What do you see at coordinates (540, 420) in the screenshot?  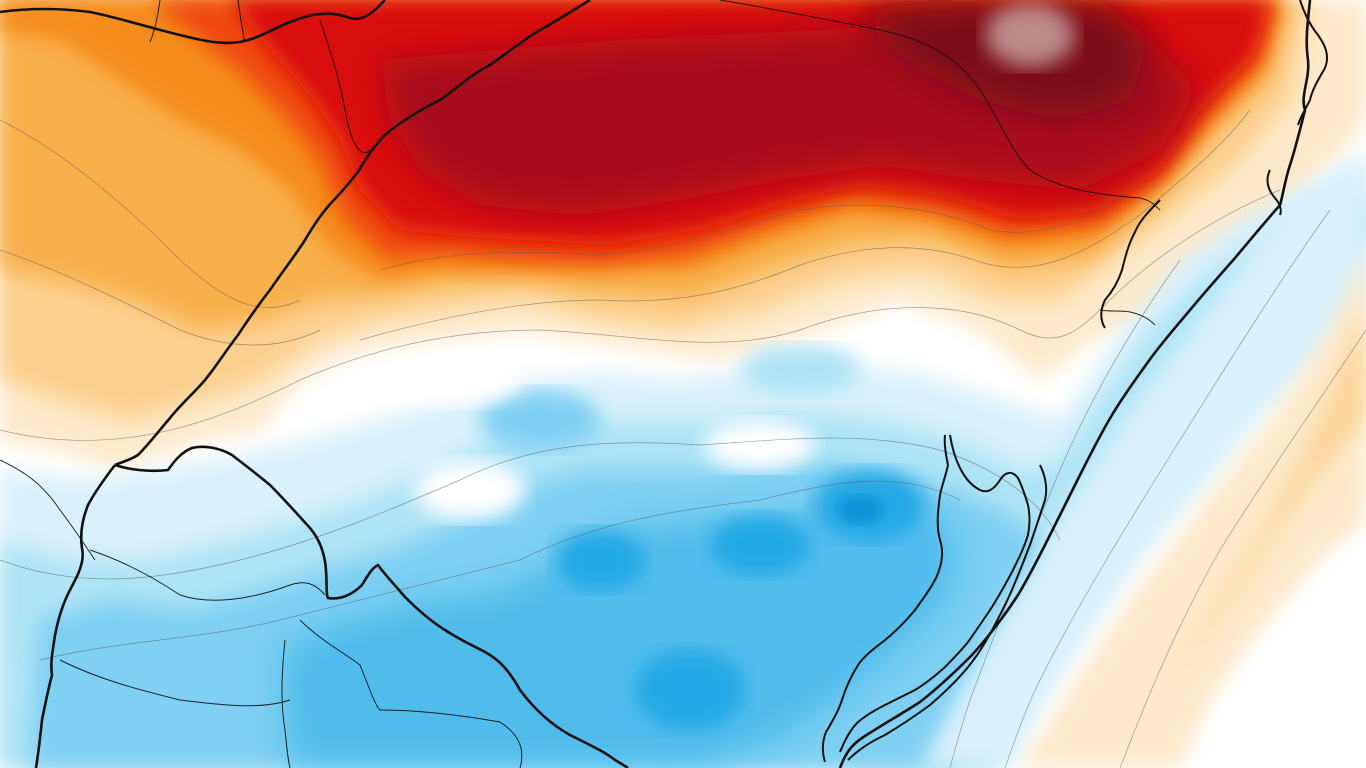 I see `cool-spot-north` at bounding box center [540, 420].